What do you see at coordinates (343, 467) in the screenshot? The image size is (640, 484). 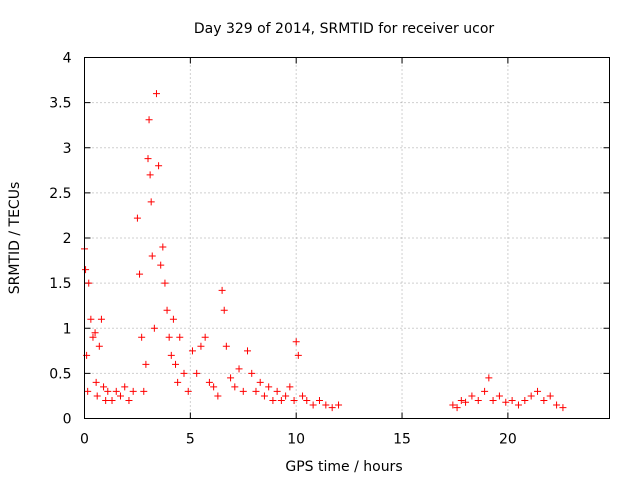 I see `x-axis-label: GPS time / hours` at bounding box center [343, 467].